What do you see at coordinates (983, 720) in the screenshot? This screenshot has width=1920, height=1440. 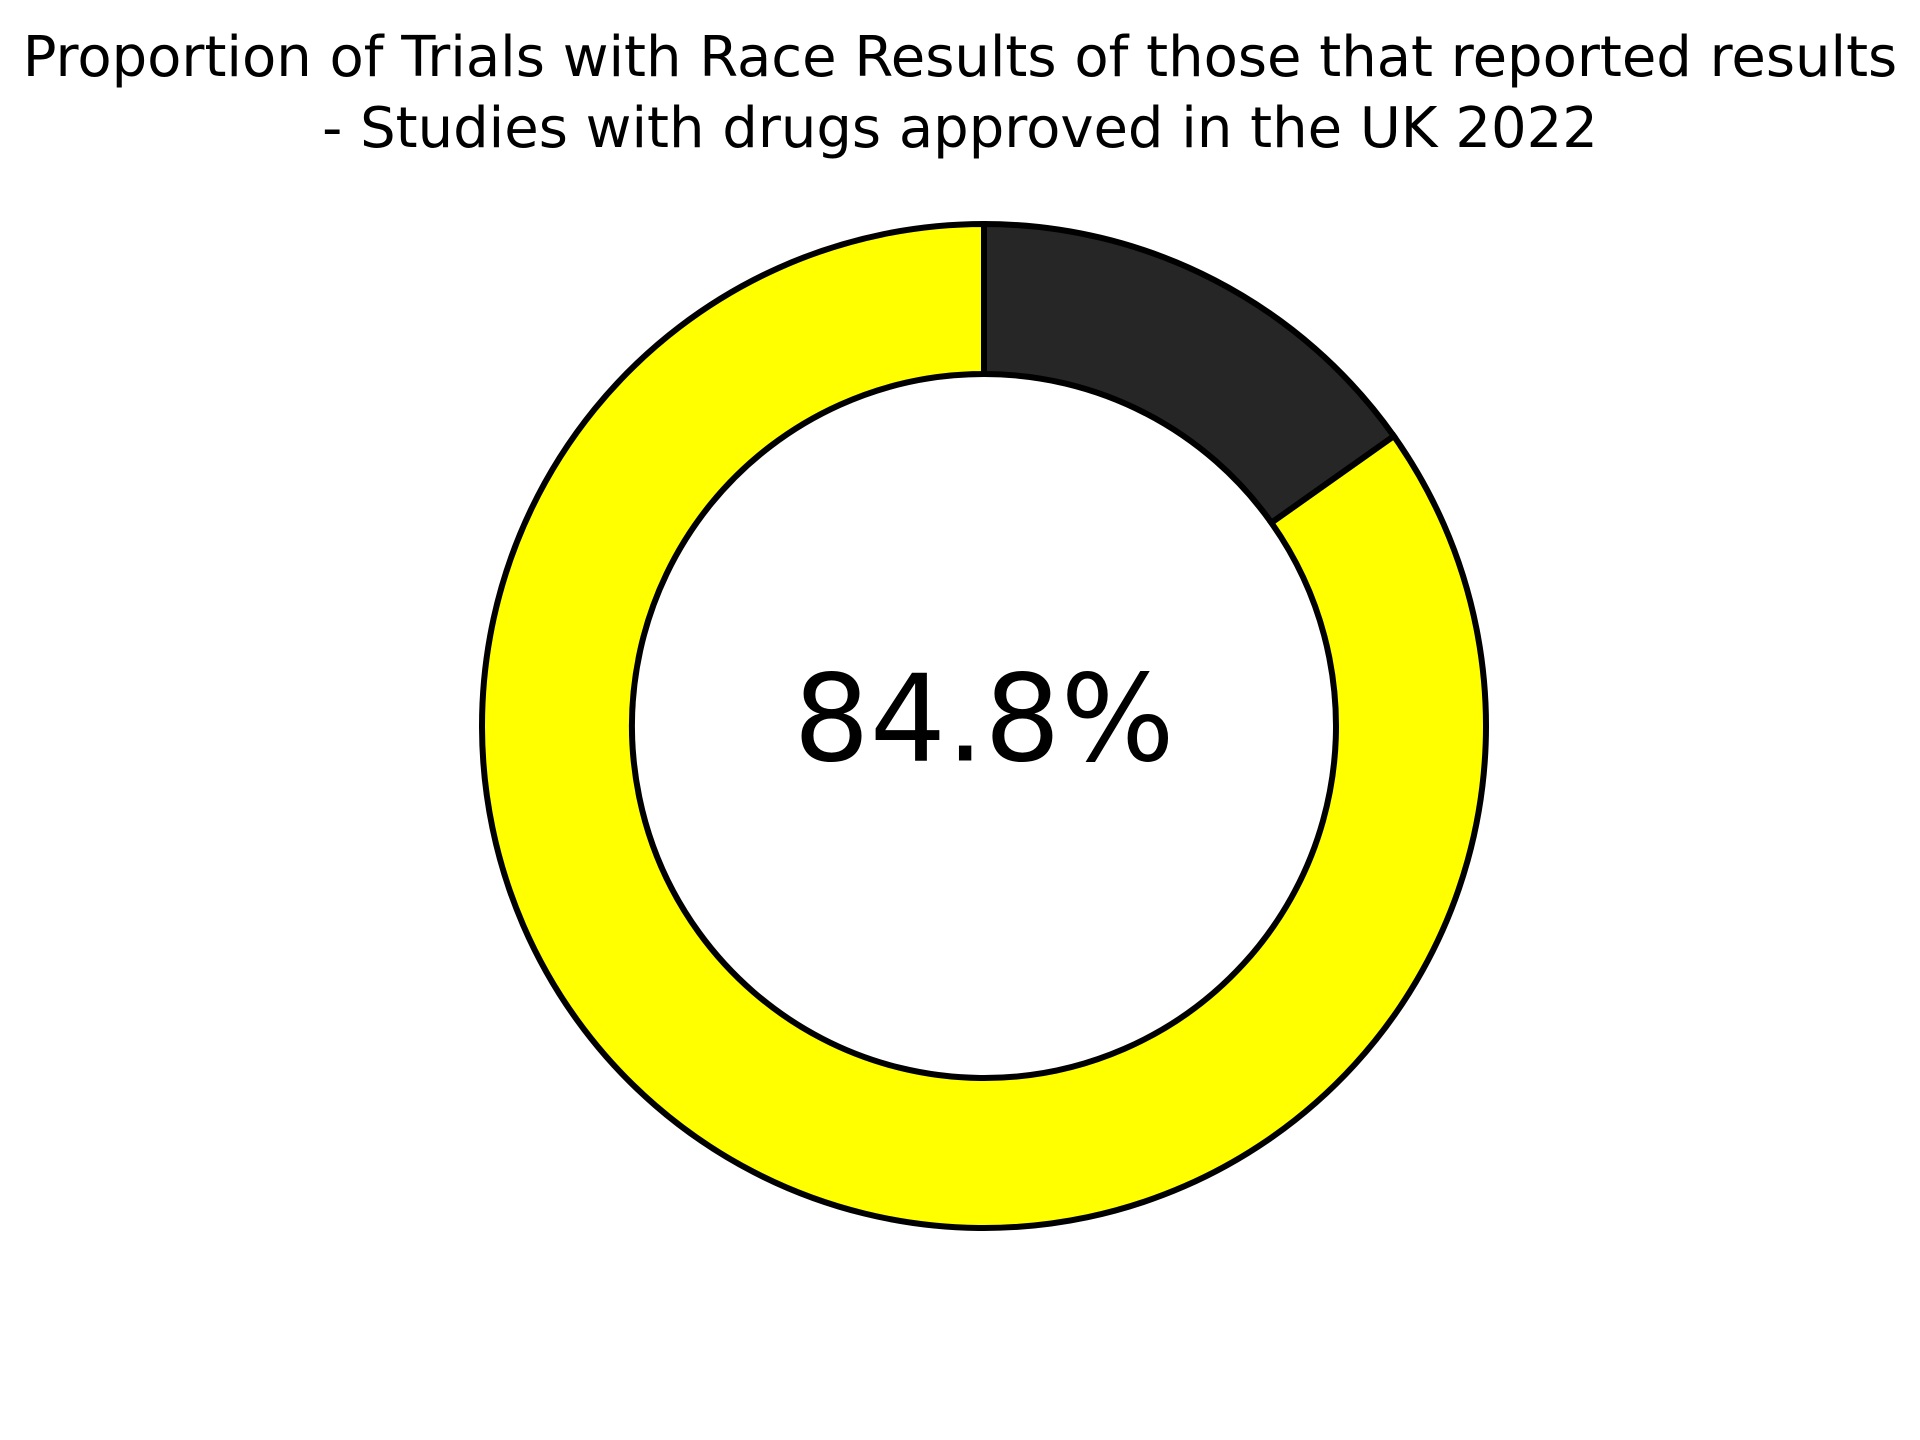 I see `center-percentage-label: 84.8%` at bounding box center [983, 720].